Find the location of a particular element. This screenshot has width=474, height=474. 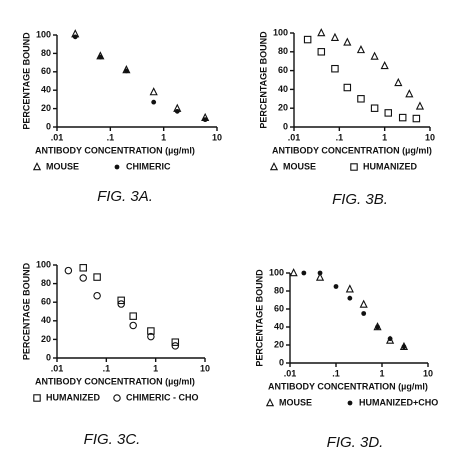

figure-title: FIG. 3A. is located at coordinates (125, 196).